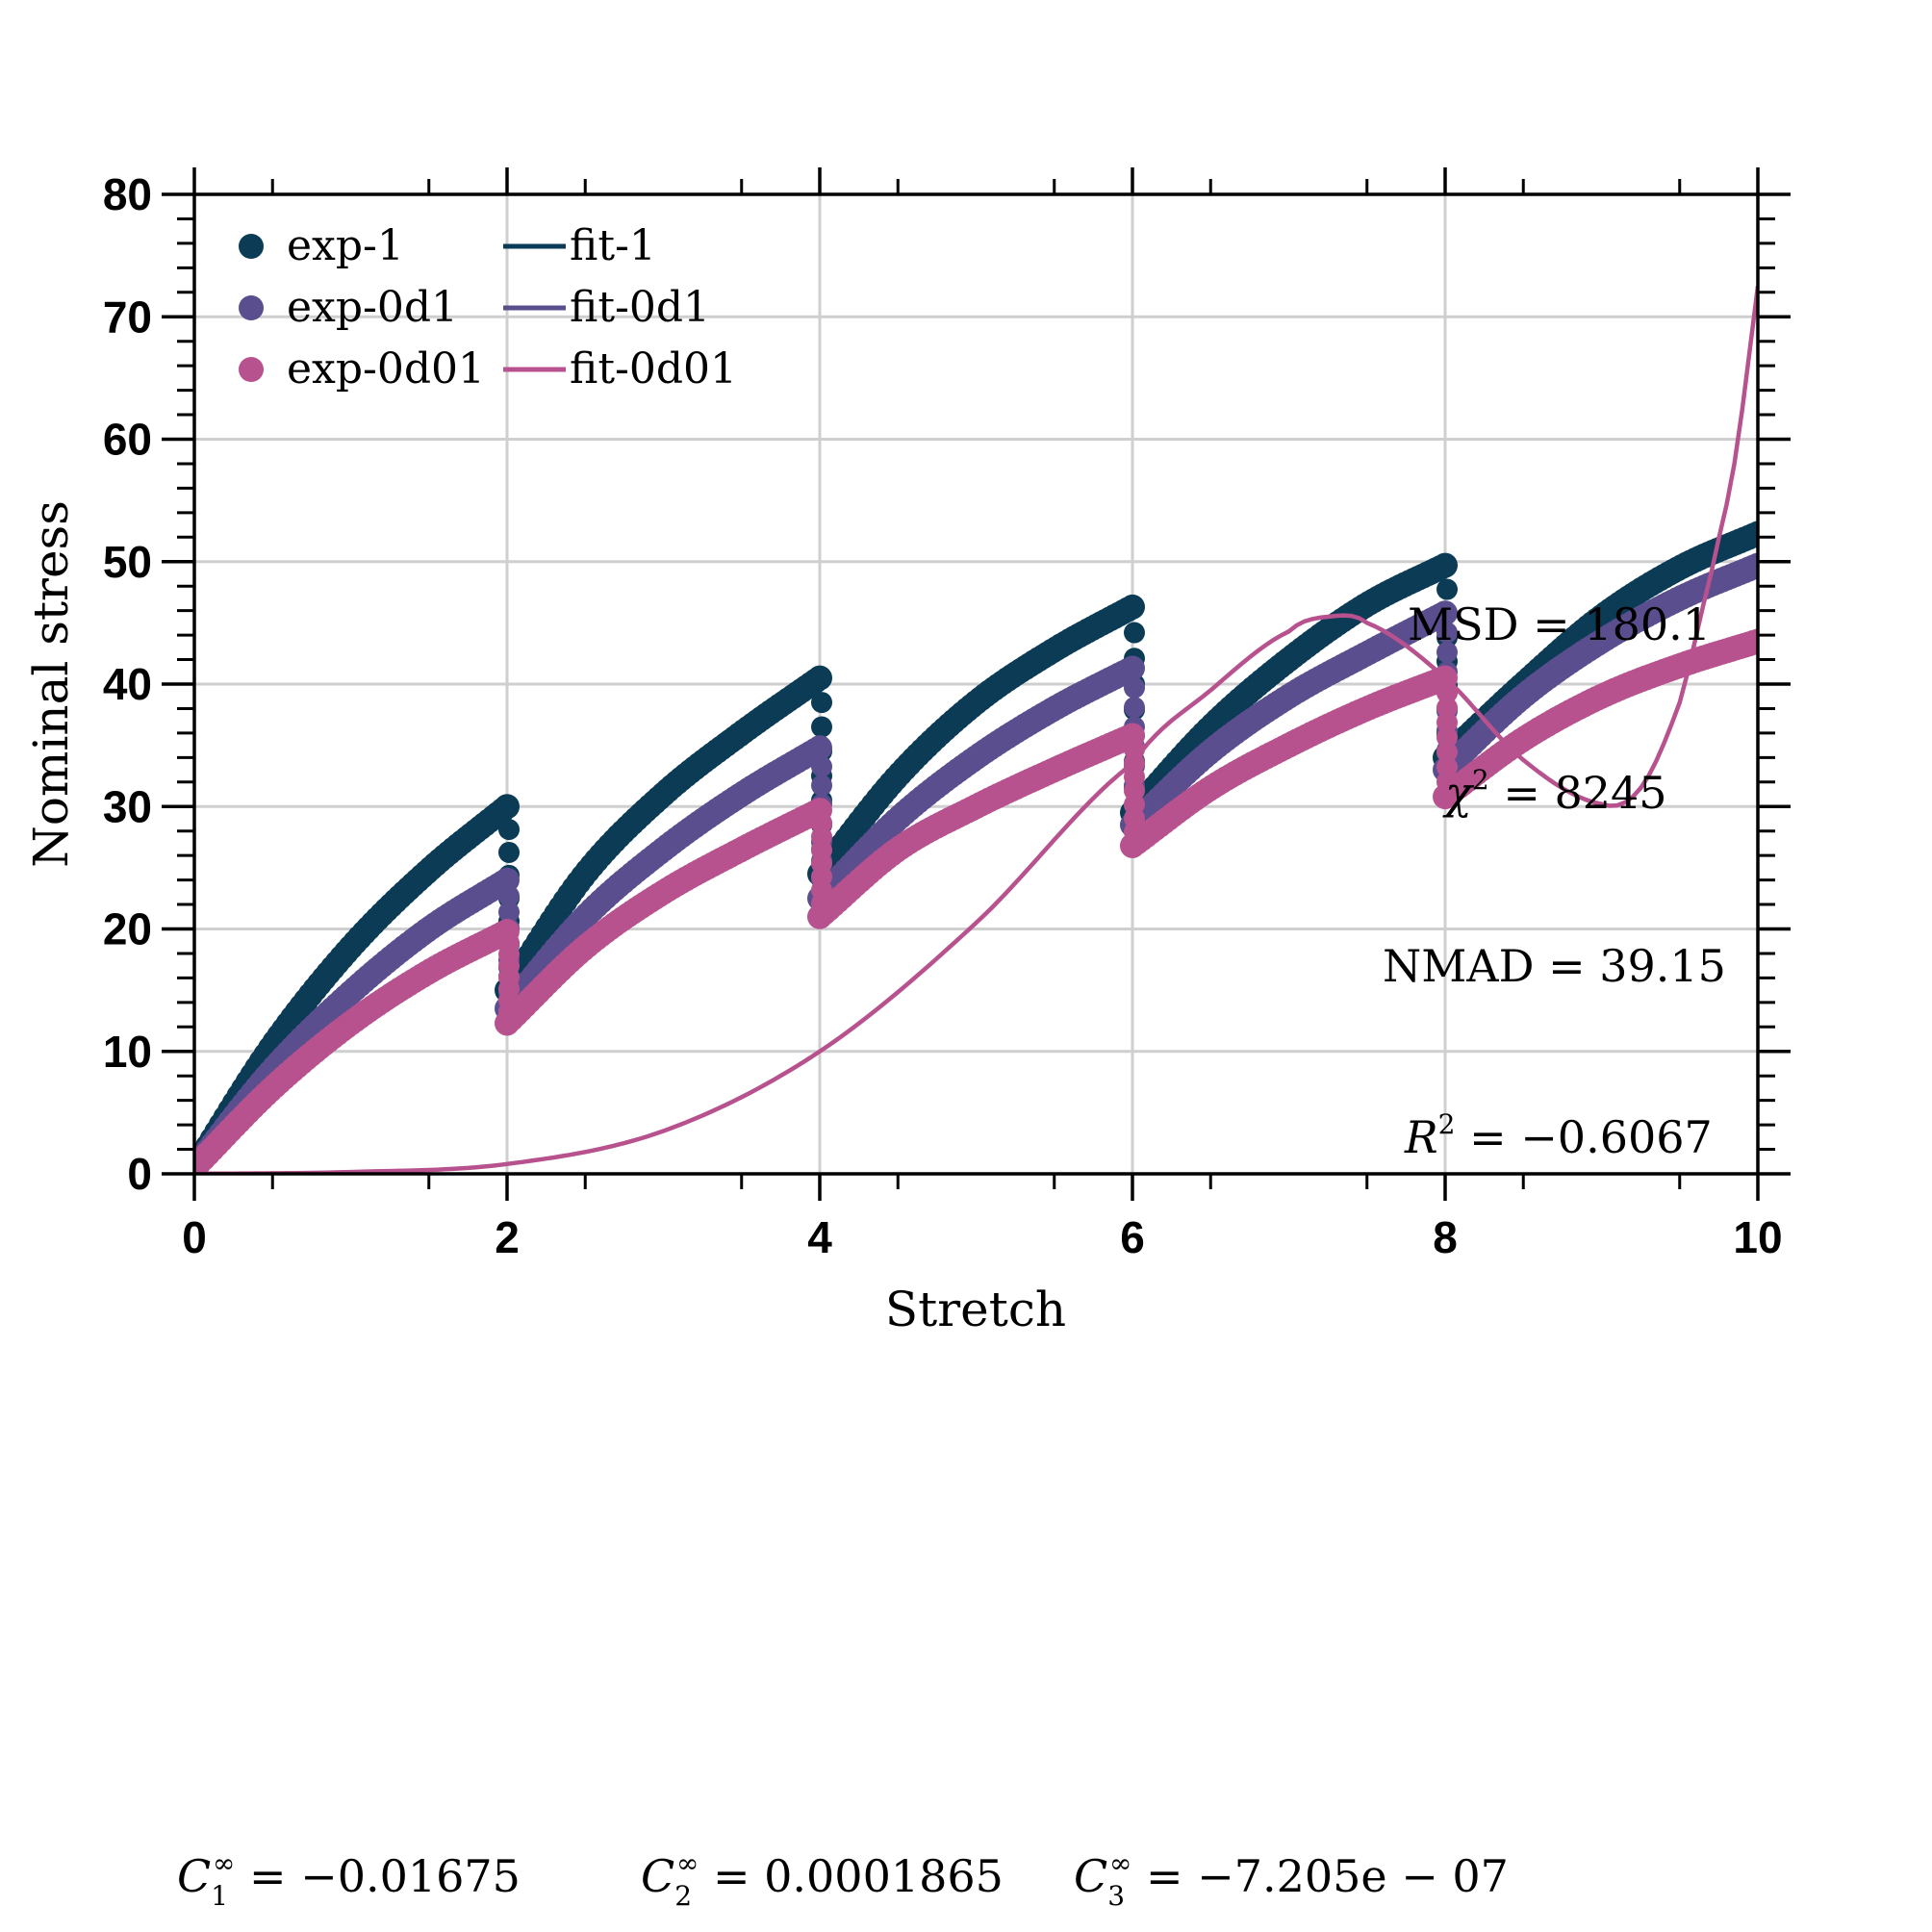 The height and width of the screenshot is (1932, 1932). I want to click on stat-chi-squared: χ2 = 8245, so click(1554, 791).